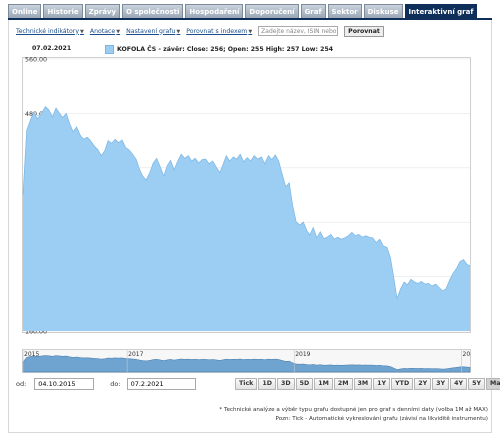 This screenshot has height=435, width=500. What do you see at coordinates (136, 354) in the screenshot?
I see `navigator-year-label: 2017` at bounding box center [136, 354].